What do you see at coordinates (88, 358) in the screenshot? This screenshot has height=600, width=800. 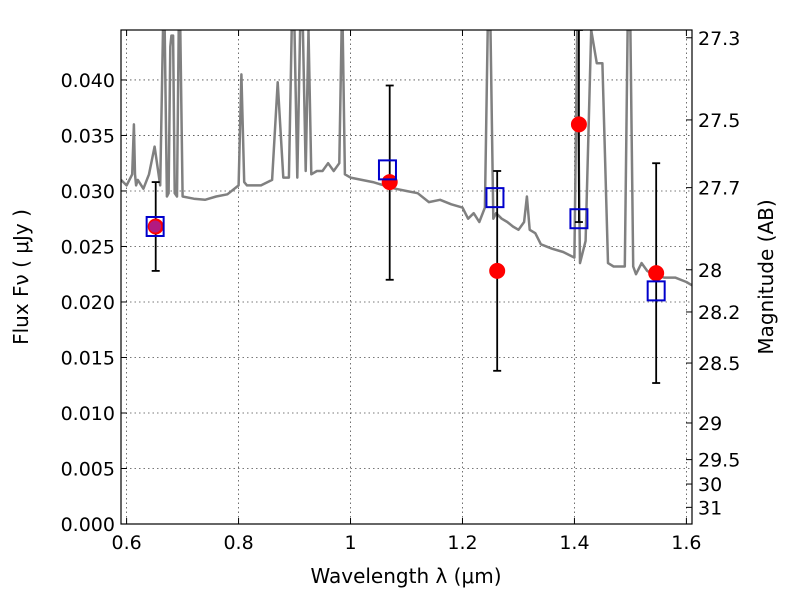 I see `y-tick-label: 0.015` at bounding box center [88, 358].